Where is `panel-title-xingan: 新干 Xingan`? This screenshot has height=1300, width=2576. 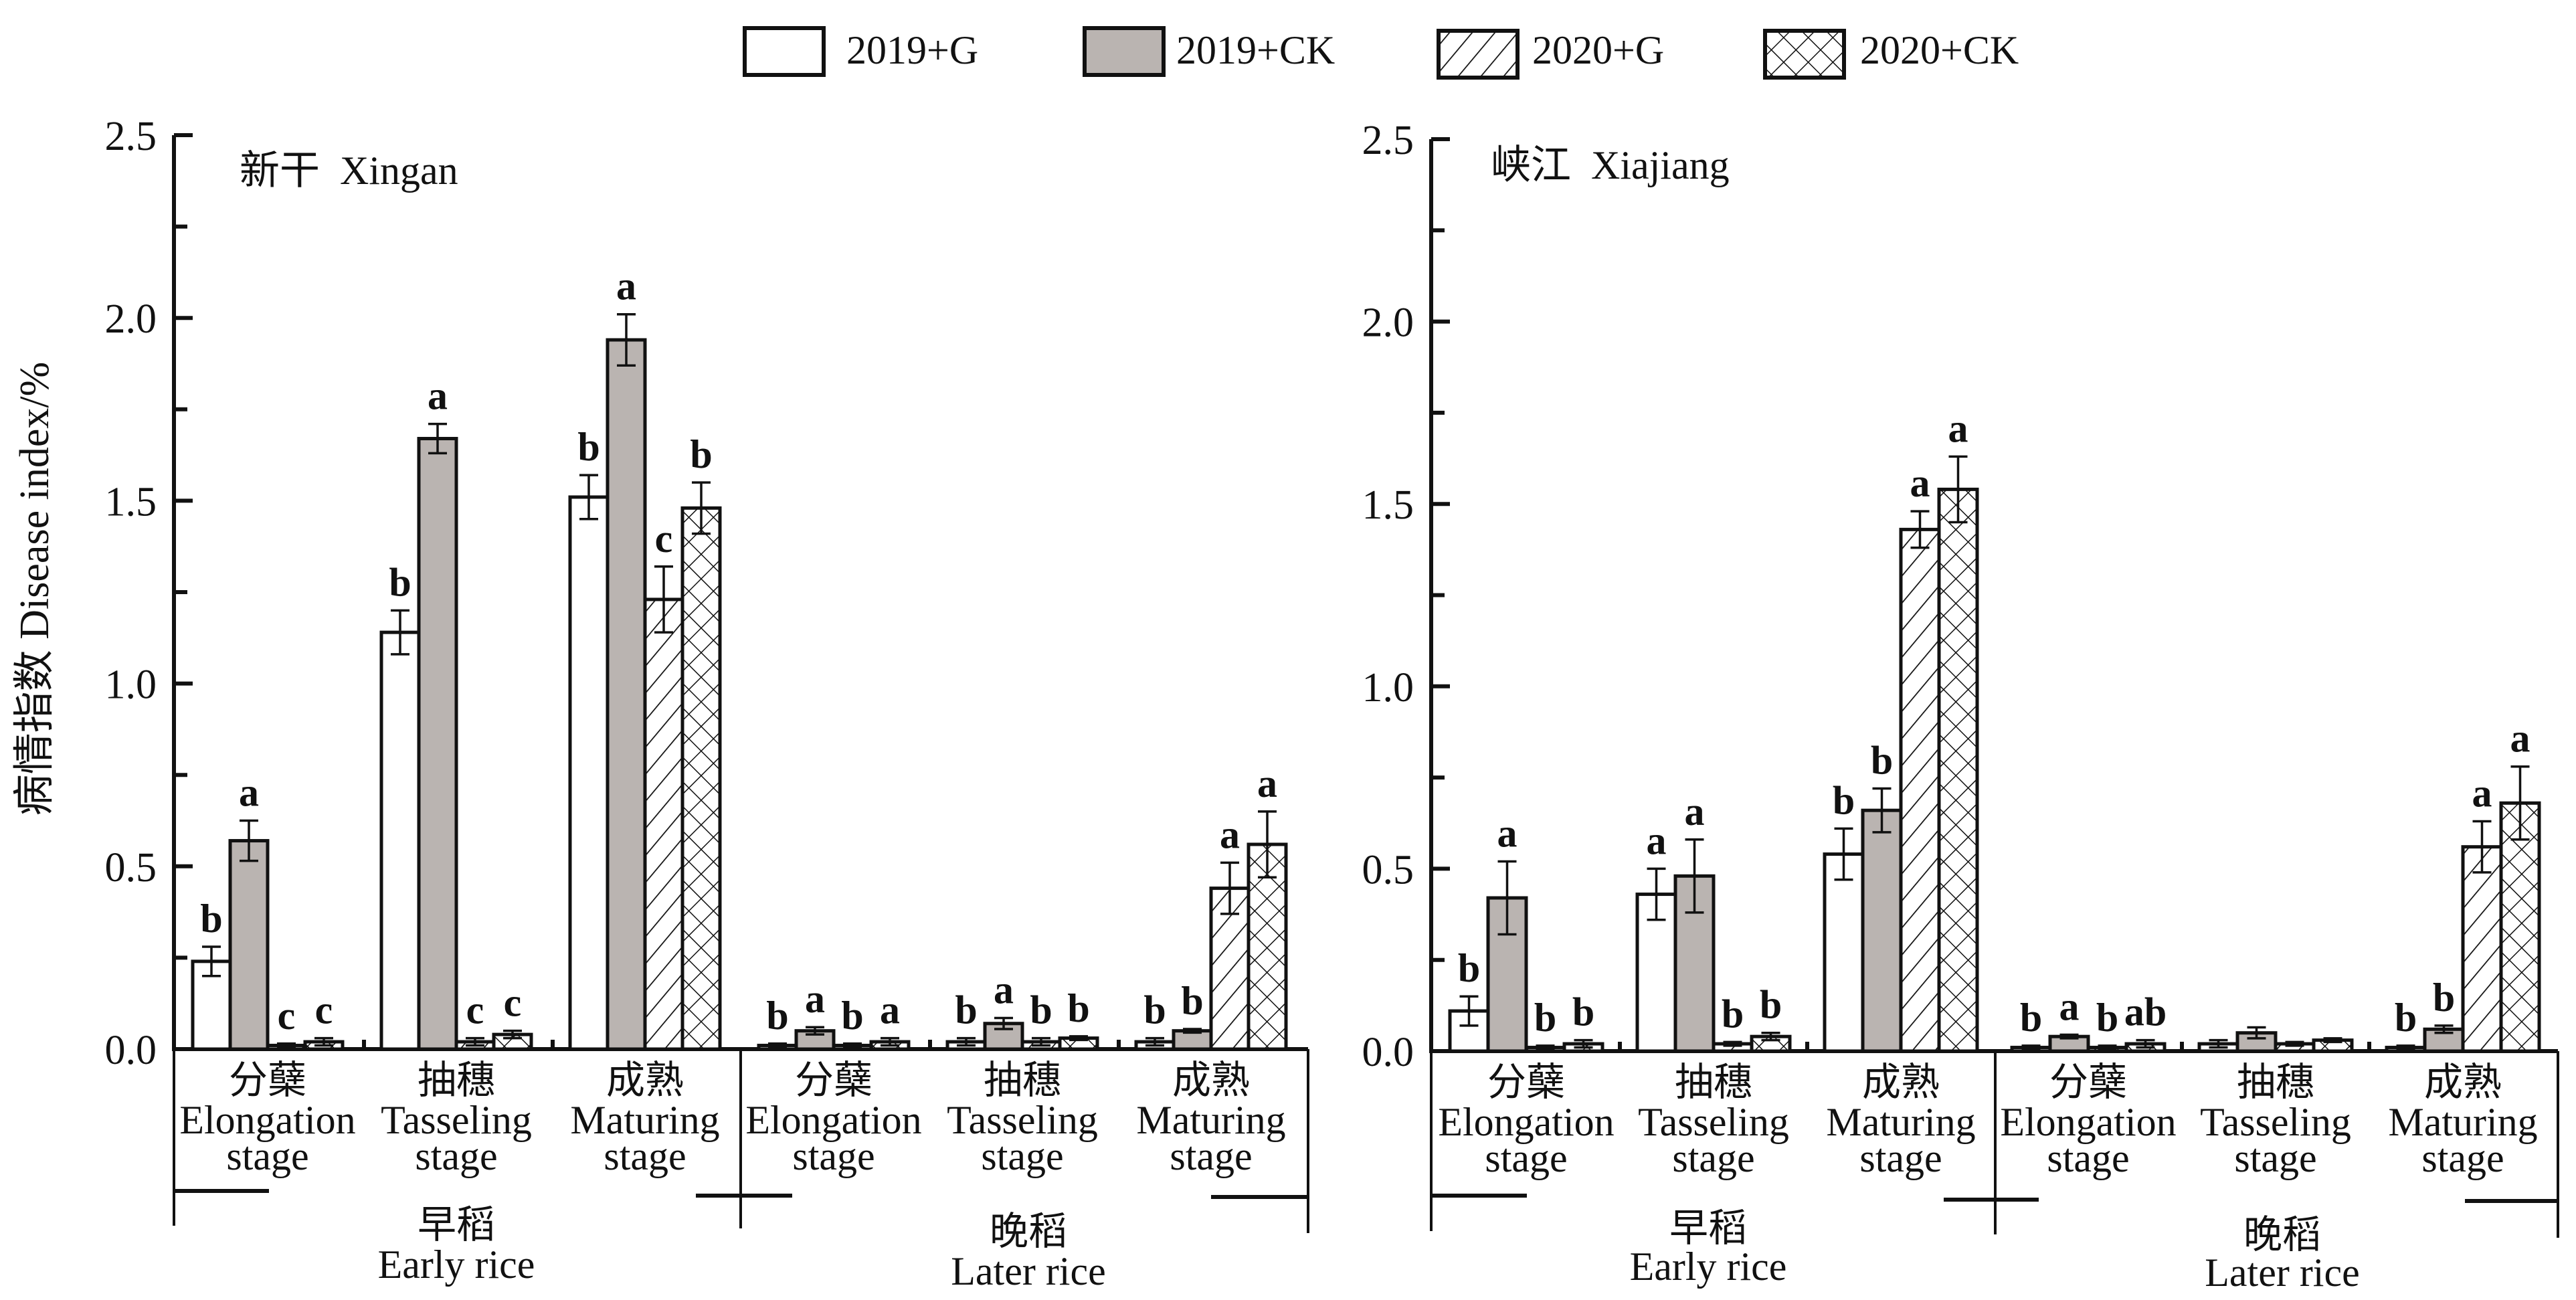 panel-title-xingan: 新干 Xingan is located at coordinates (349, 171).